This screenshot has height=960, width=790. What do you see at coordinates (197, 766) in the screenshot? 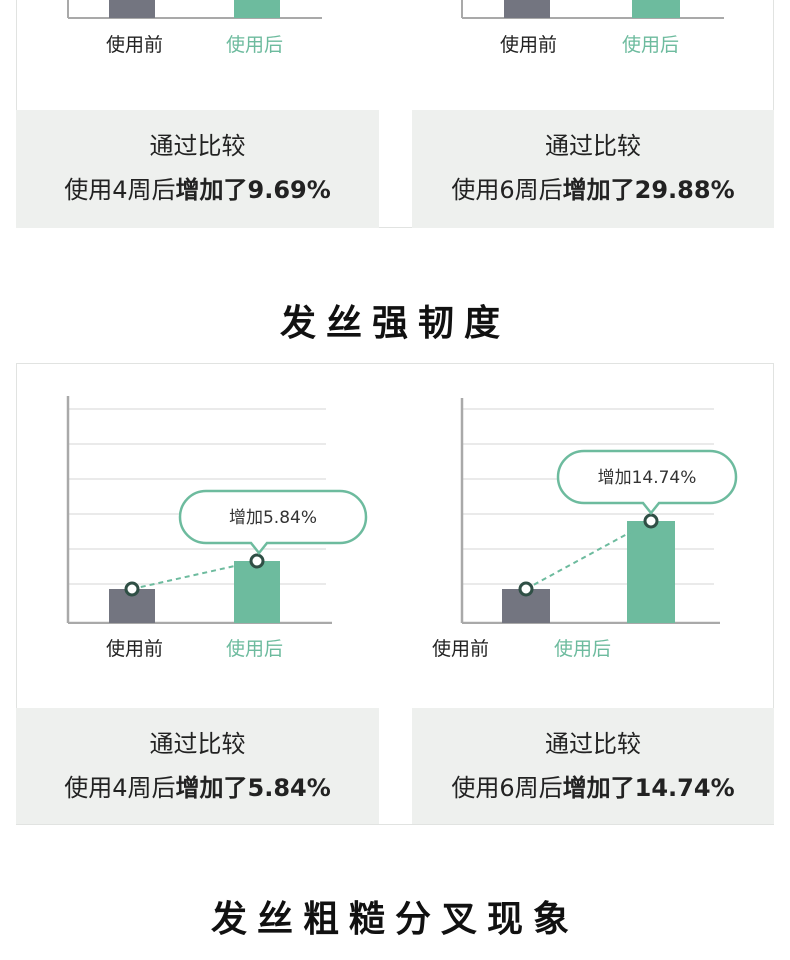
I see `strength-left-footer: 通过比较 使用4周后增加了5.84%` at bounding box center [197, 766].